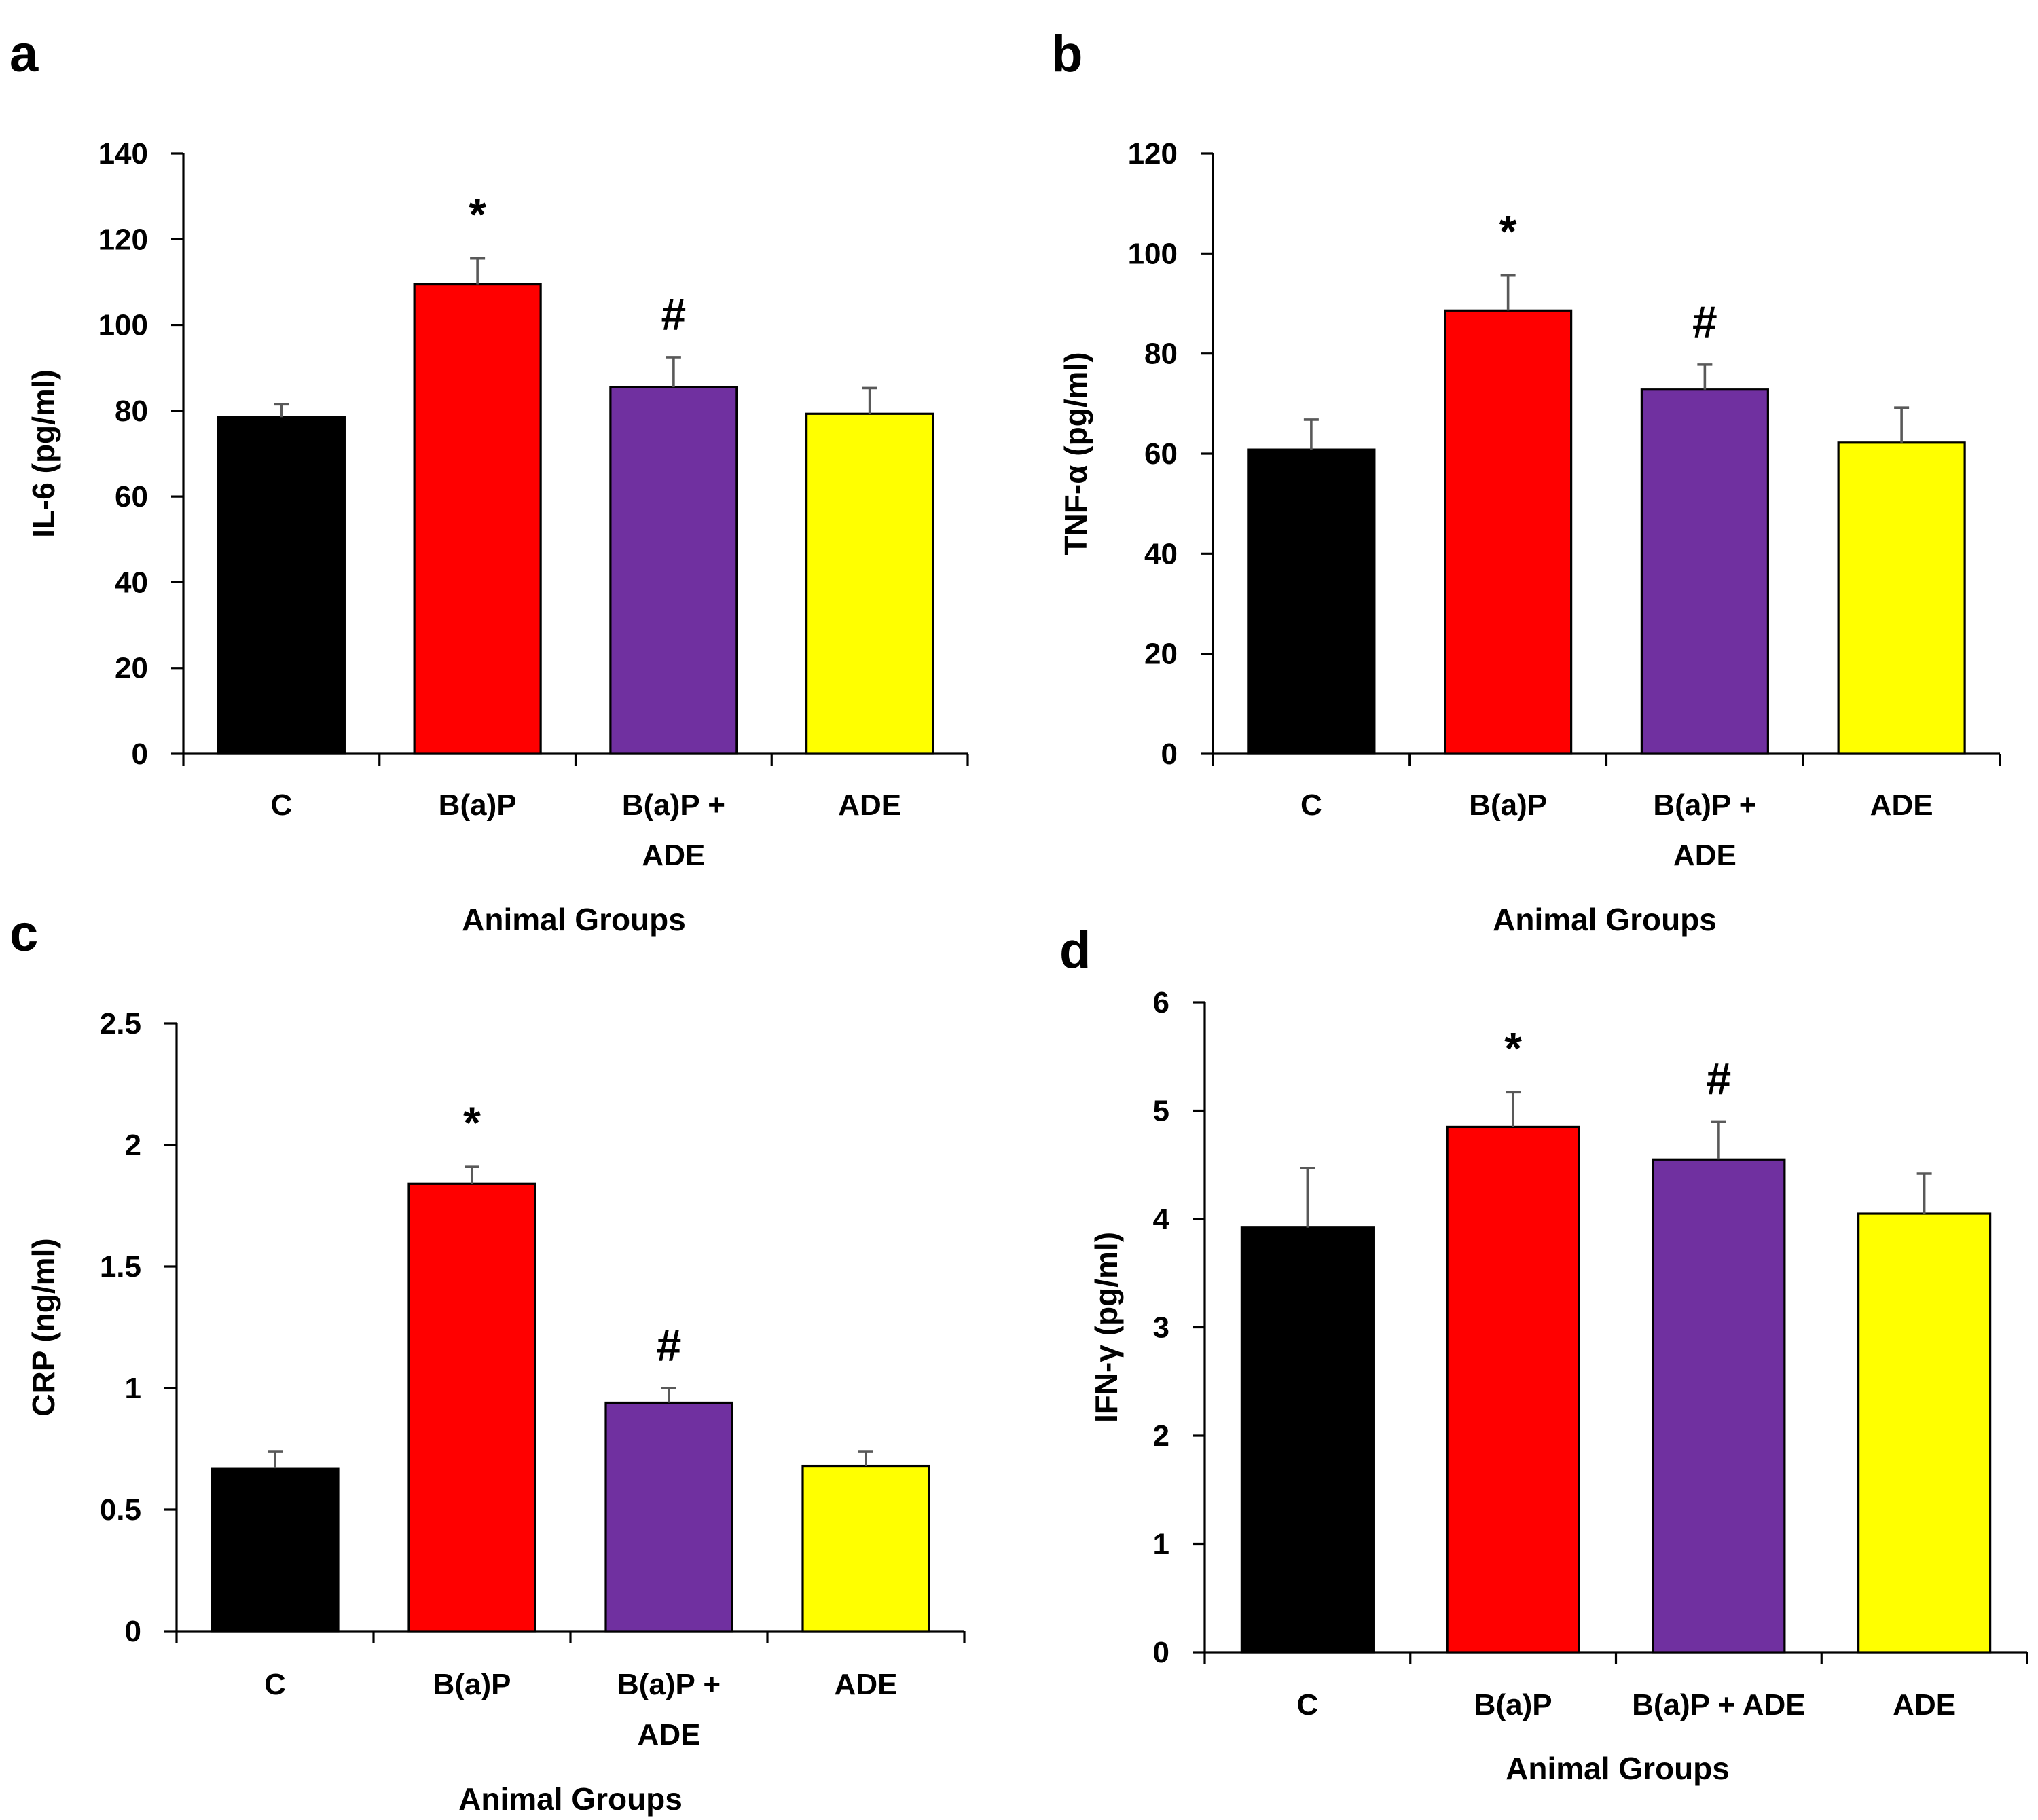  Describe the element at coordinates (133, 1388) in the screenshot. I see `panel-c-y-tick-label: 1` at that location.